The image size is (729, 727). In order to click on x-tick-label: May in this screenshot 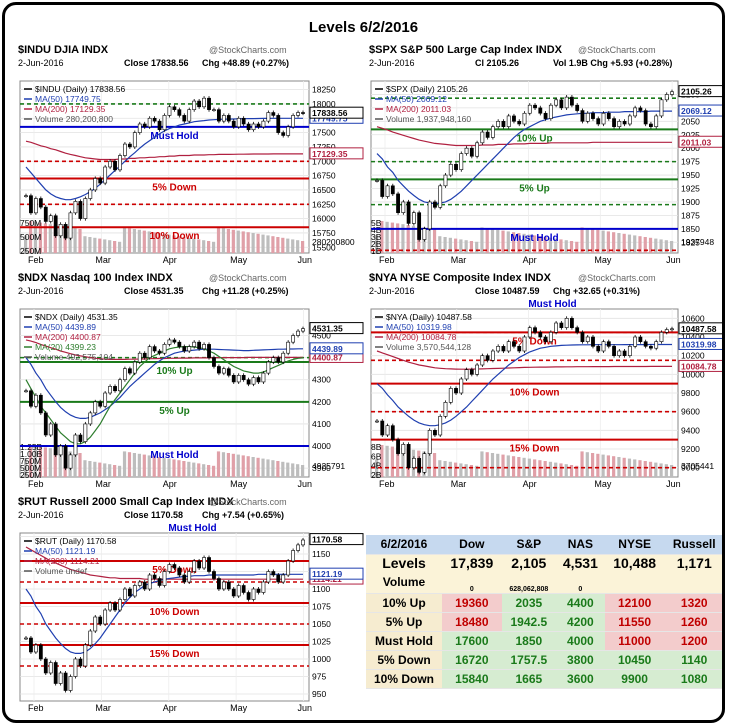, I will do `click(239, 484)`.